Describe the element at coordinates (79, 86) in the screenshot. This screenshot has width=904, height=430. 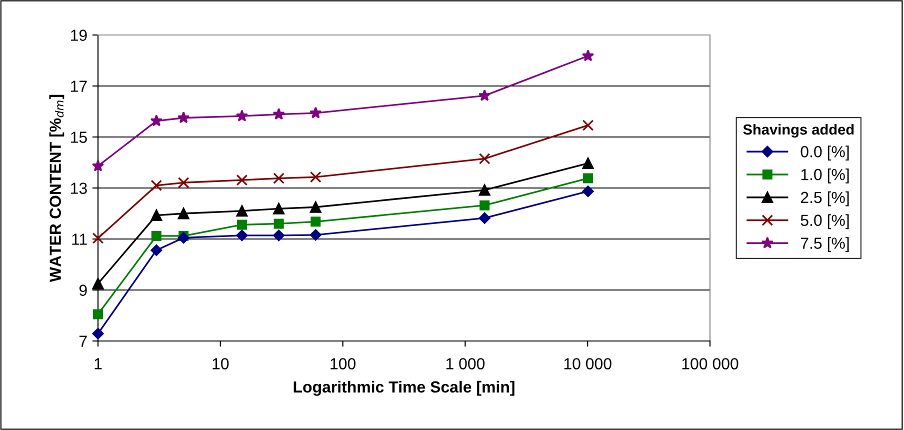
I see `y-tick-label: 17` at that location.